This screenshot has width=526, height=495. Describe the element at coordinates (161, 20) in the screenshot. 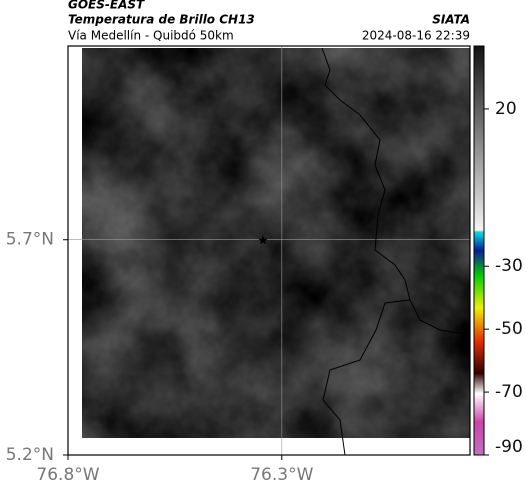

I see `title: Temperatura de Brillo CH13` at that location.